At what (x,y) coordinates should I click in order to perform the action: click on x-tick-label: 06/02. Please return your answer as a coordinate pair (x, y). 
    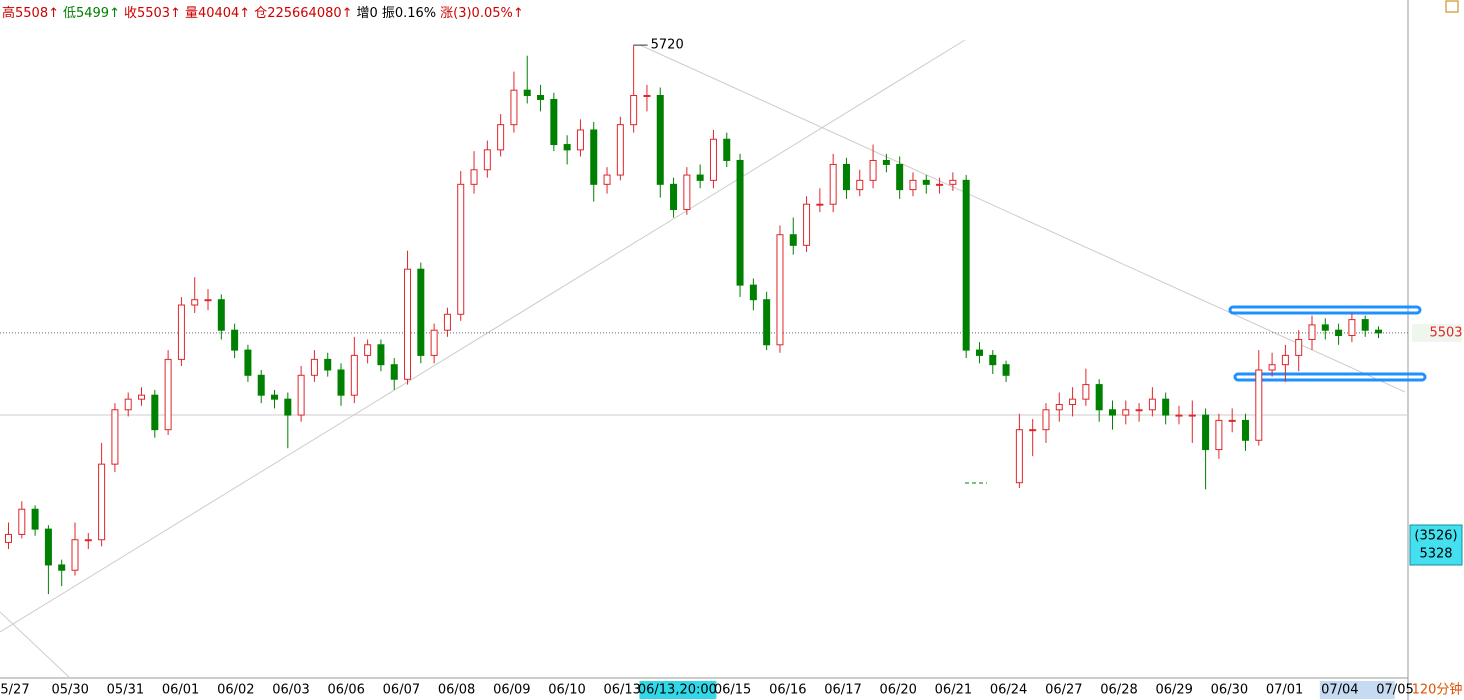
    Looking at the image, I should click on (235, 690).